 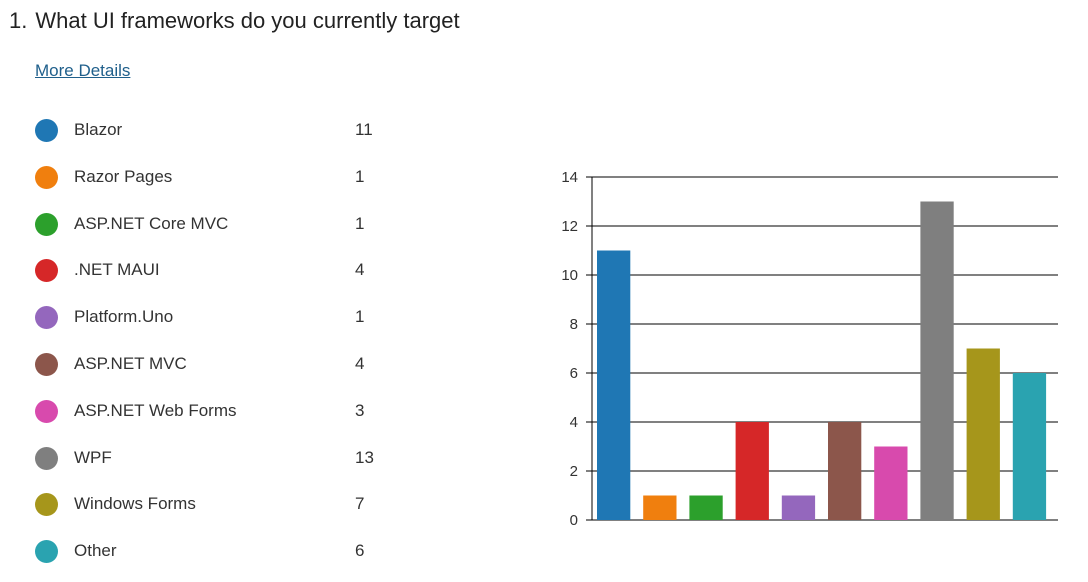 I want to click on y-tick-label: 0, so click(x=574, y=520).